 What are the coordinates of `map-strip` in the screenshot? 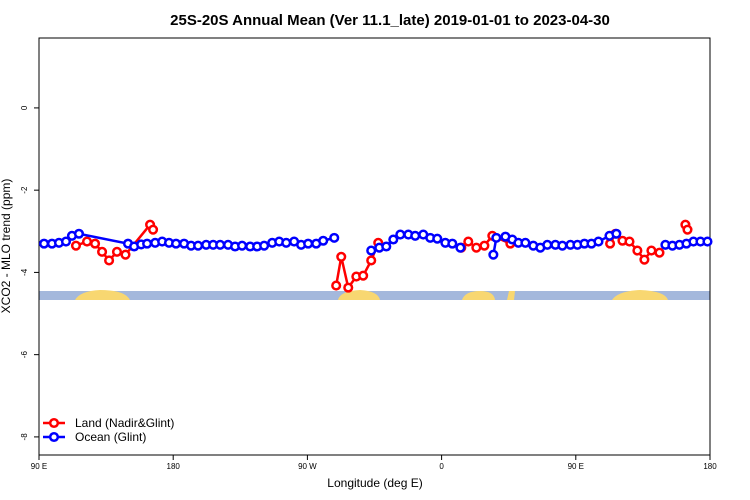 It's located at (374, 295).